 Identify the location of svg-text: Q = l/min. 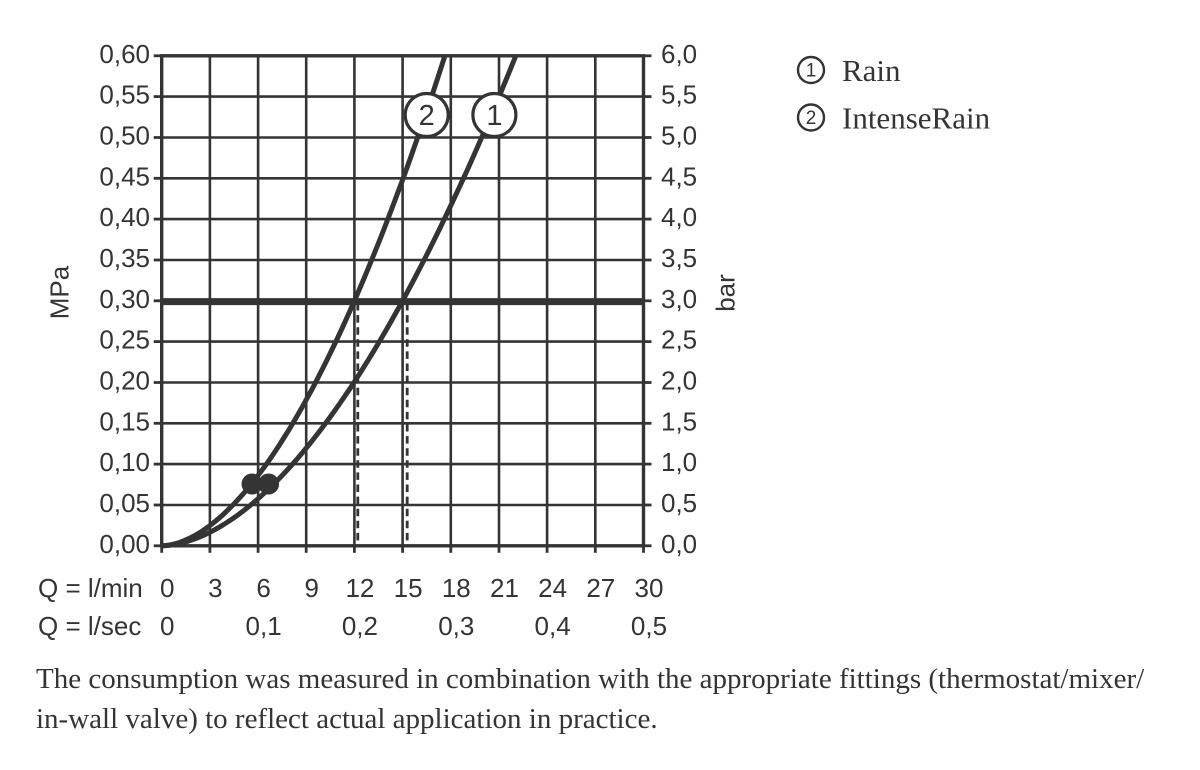
(90, 588).